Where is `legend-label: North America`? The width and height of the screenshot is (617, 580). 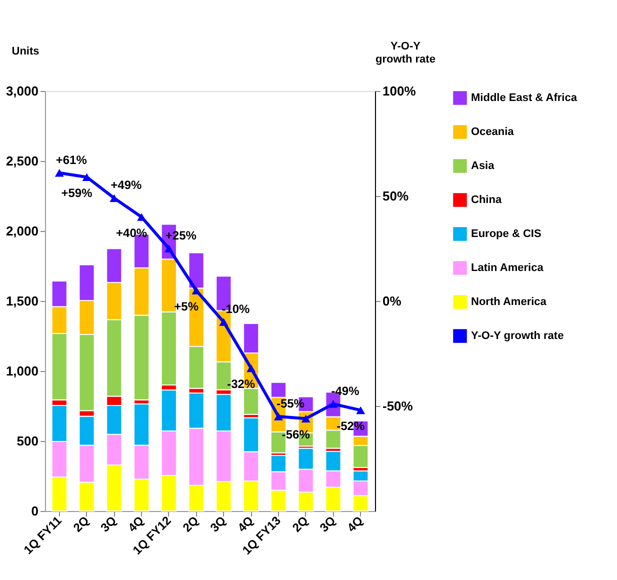
legend-label: North America is located at coordinates (509, 302).